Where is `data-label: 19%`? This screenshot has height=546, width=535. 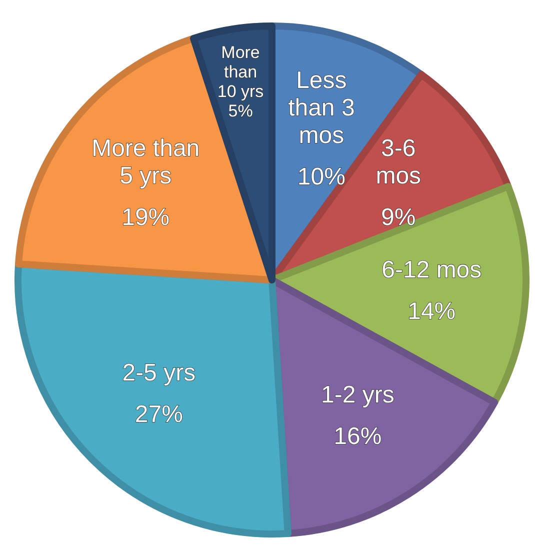 data-label: 19% is located at coordinates (146, 217).